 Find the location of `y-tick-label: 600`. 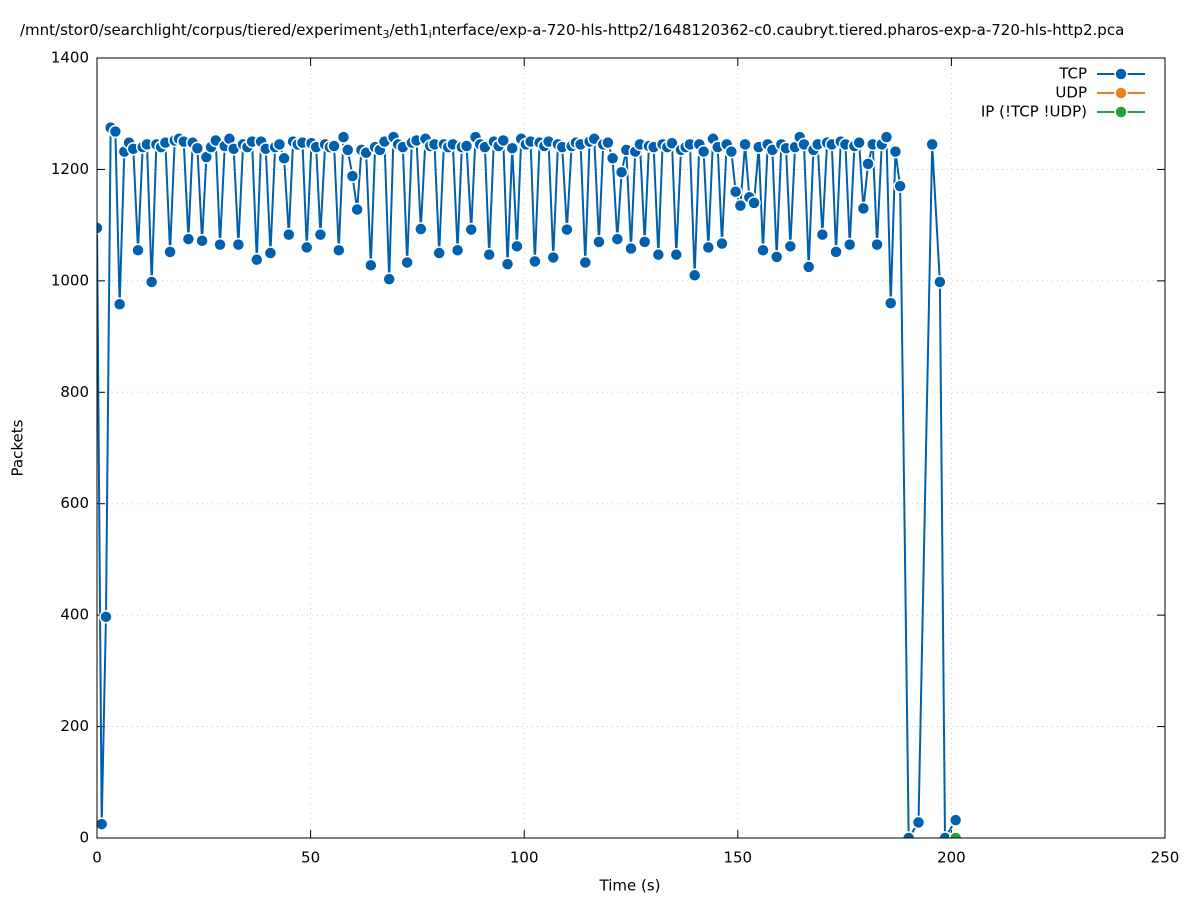

y-tick-label: 600 is located at coordinates (74, 503).